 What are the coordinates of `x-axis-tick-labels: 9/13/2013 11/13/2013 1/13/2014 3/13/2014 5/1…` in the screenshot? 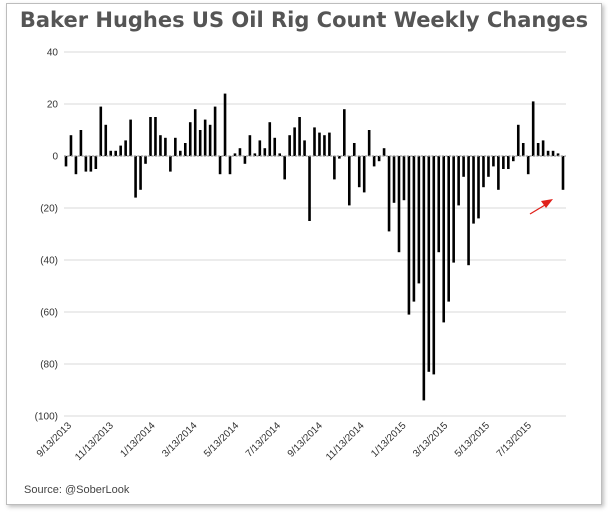 It's located at (284, 441).